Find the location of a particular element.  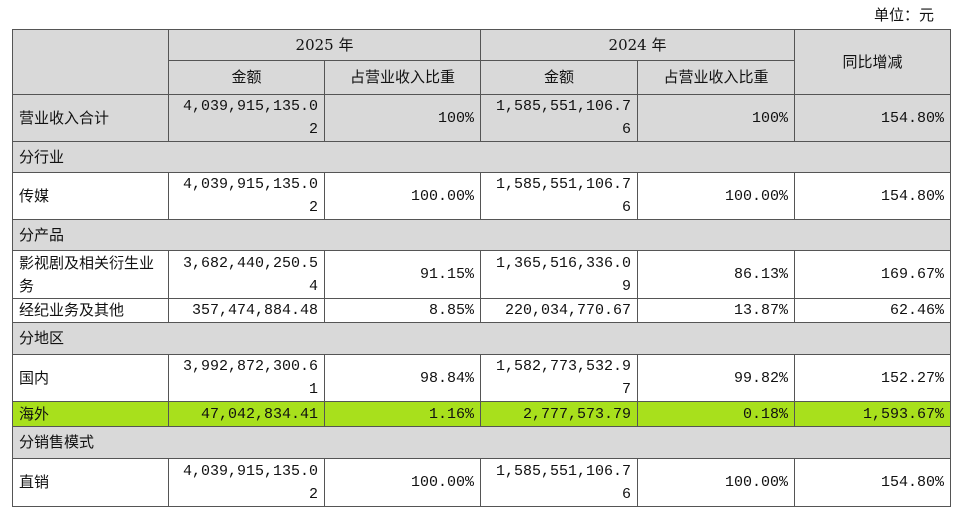

value-cell: 220,034,770.67 is located at coordinates (559, 310).